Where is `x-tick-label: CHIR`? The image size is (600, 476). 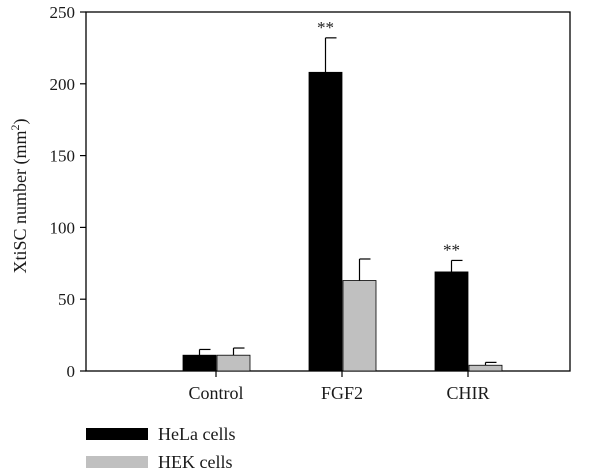
x-tick-label: CHIR is located at coordinates (467, 393).